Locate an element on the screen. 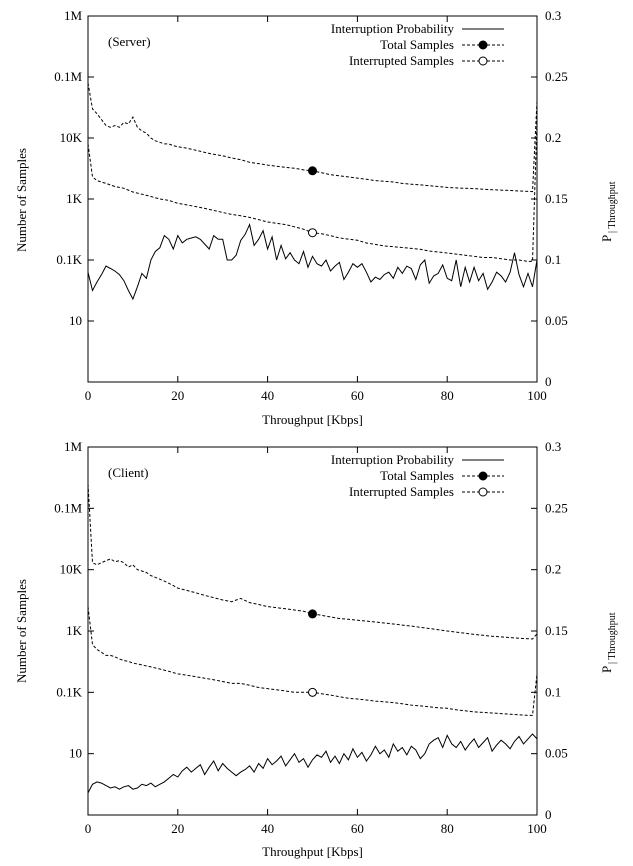 This screenshot has width=633, height=866. panel-label: (Server) is located at coordinates (129, 41).